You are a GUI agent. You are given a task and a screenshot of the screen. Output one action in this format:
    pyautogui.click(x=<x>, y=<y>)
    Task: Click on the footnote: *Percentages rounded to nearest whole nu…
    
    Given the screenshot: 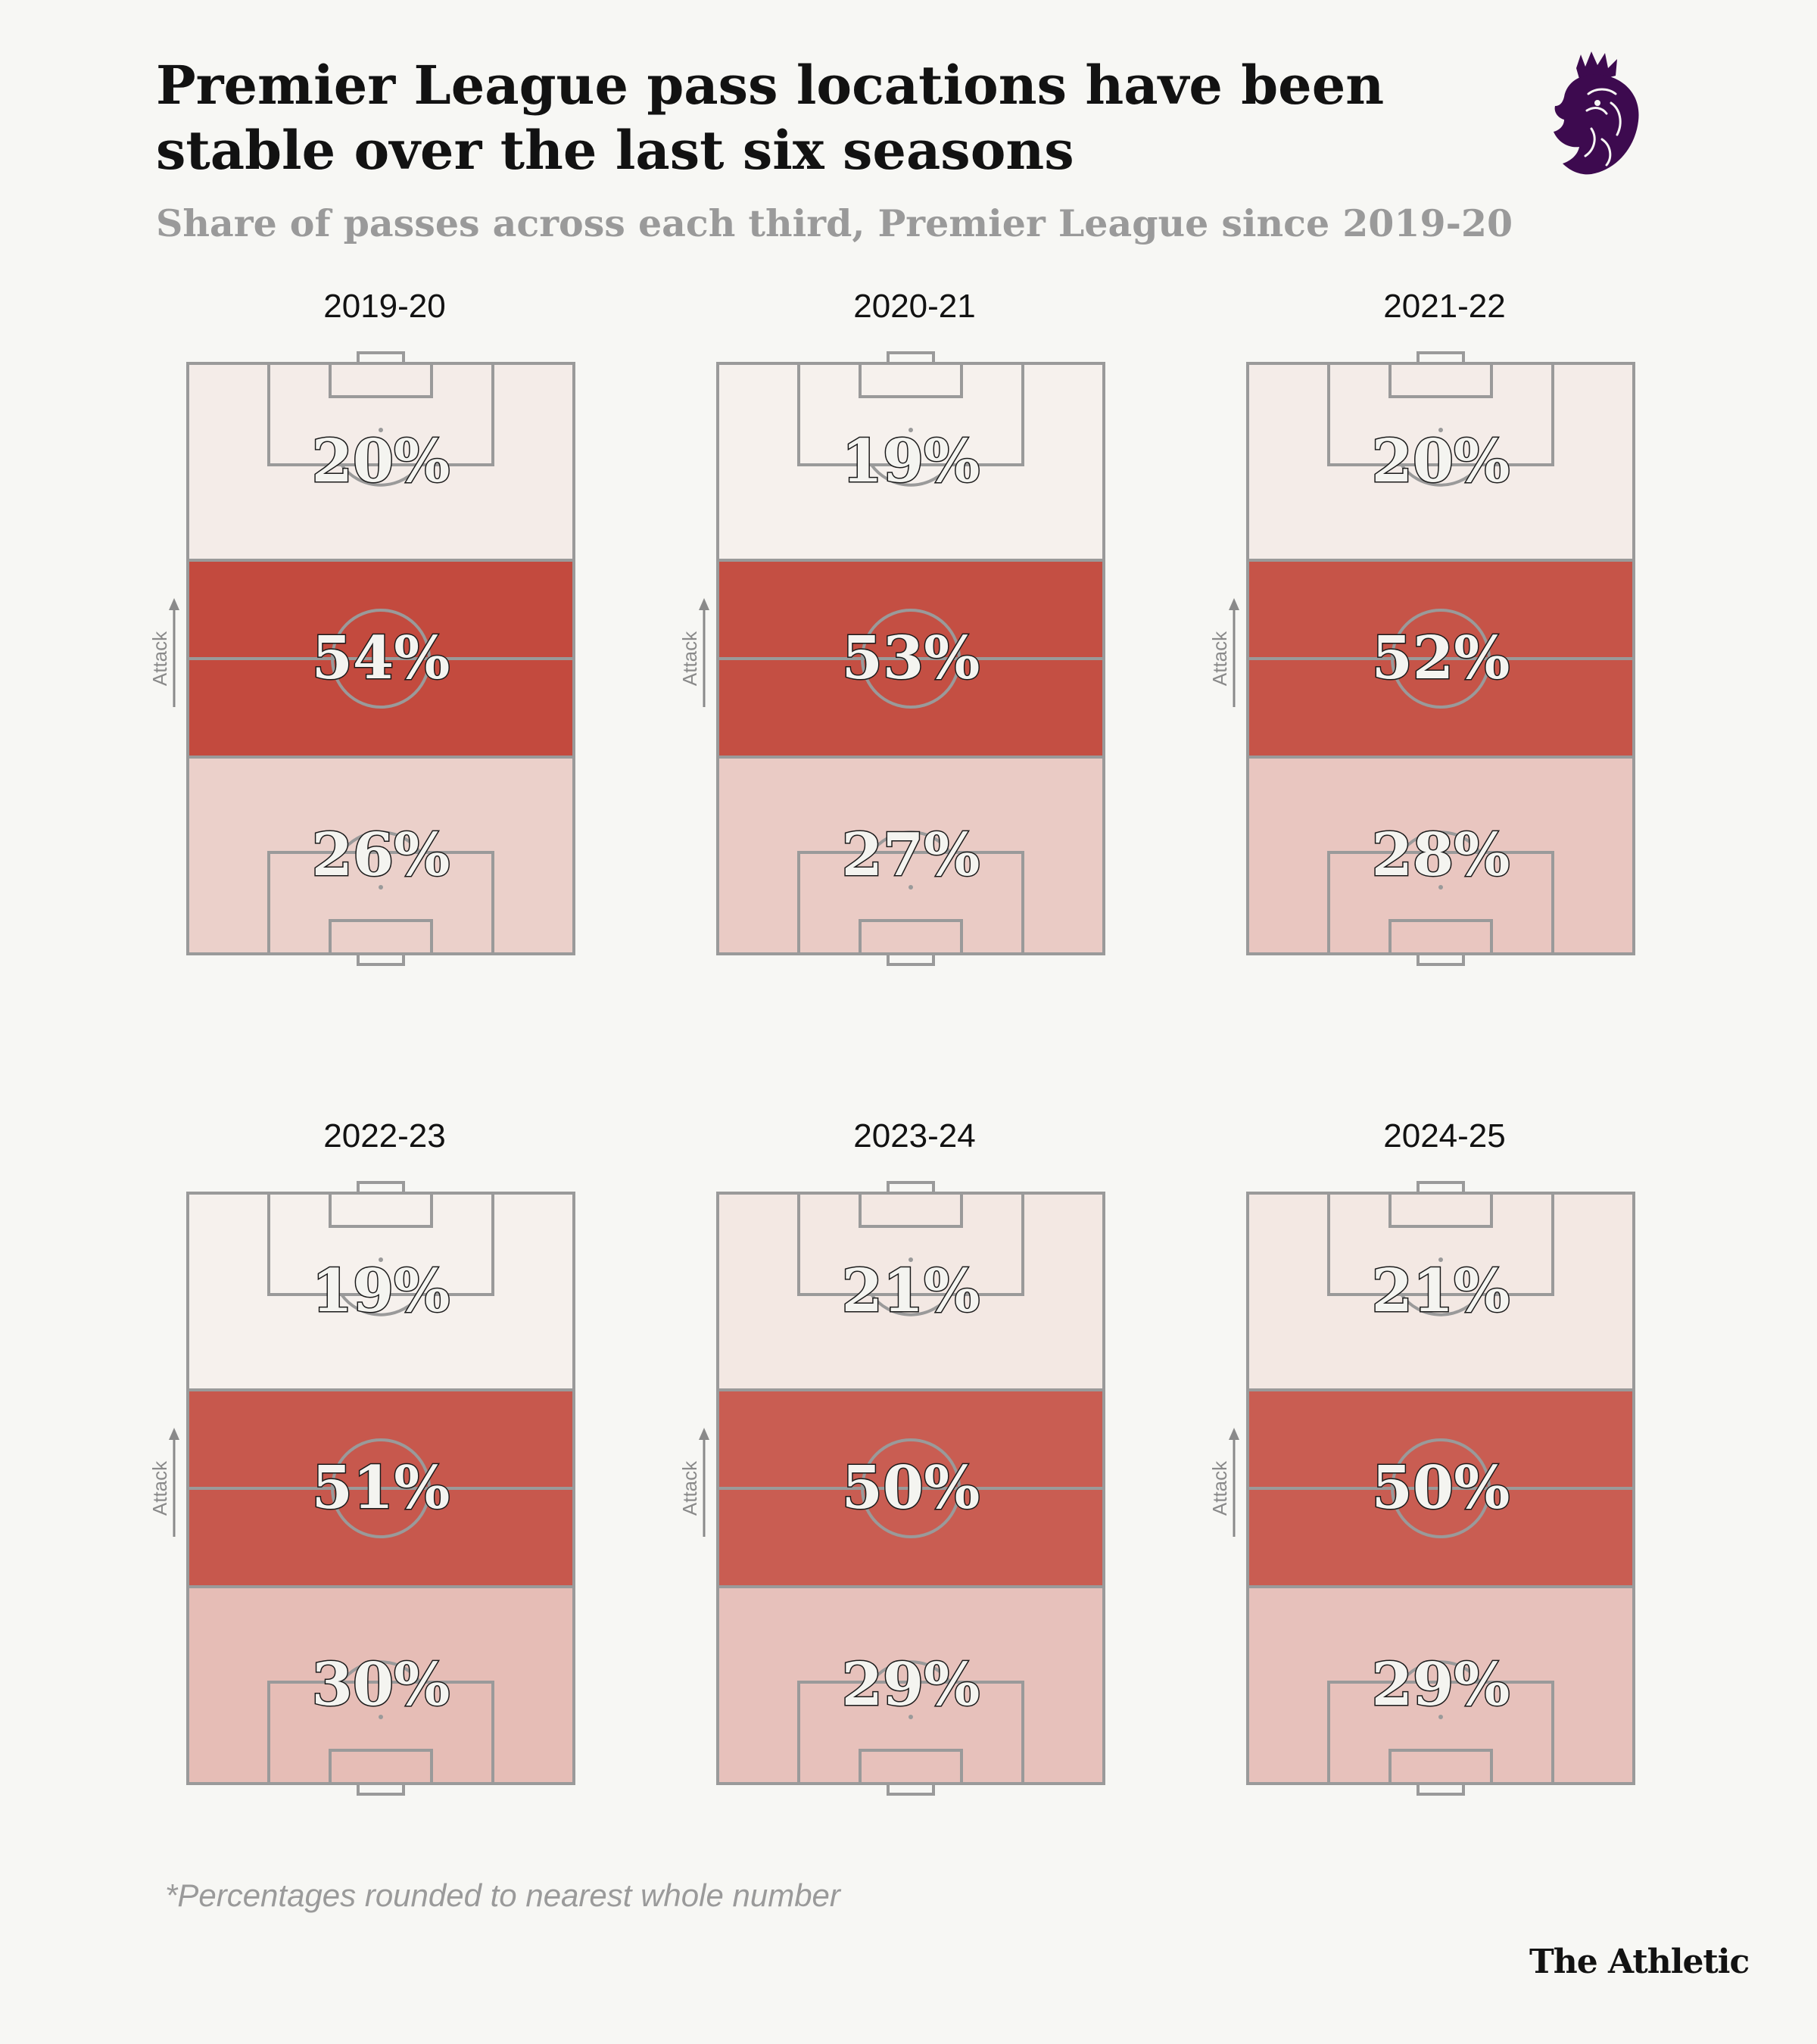 What is the action you would take?
    pyautogui.click(x=502, y=1895)
    